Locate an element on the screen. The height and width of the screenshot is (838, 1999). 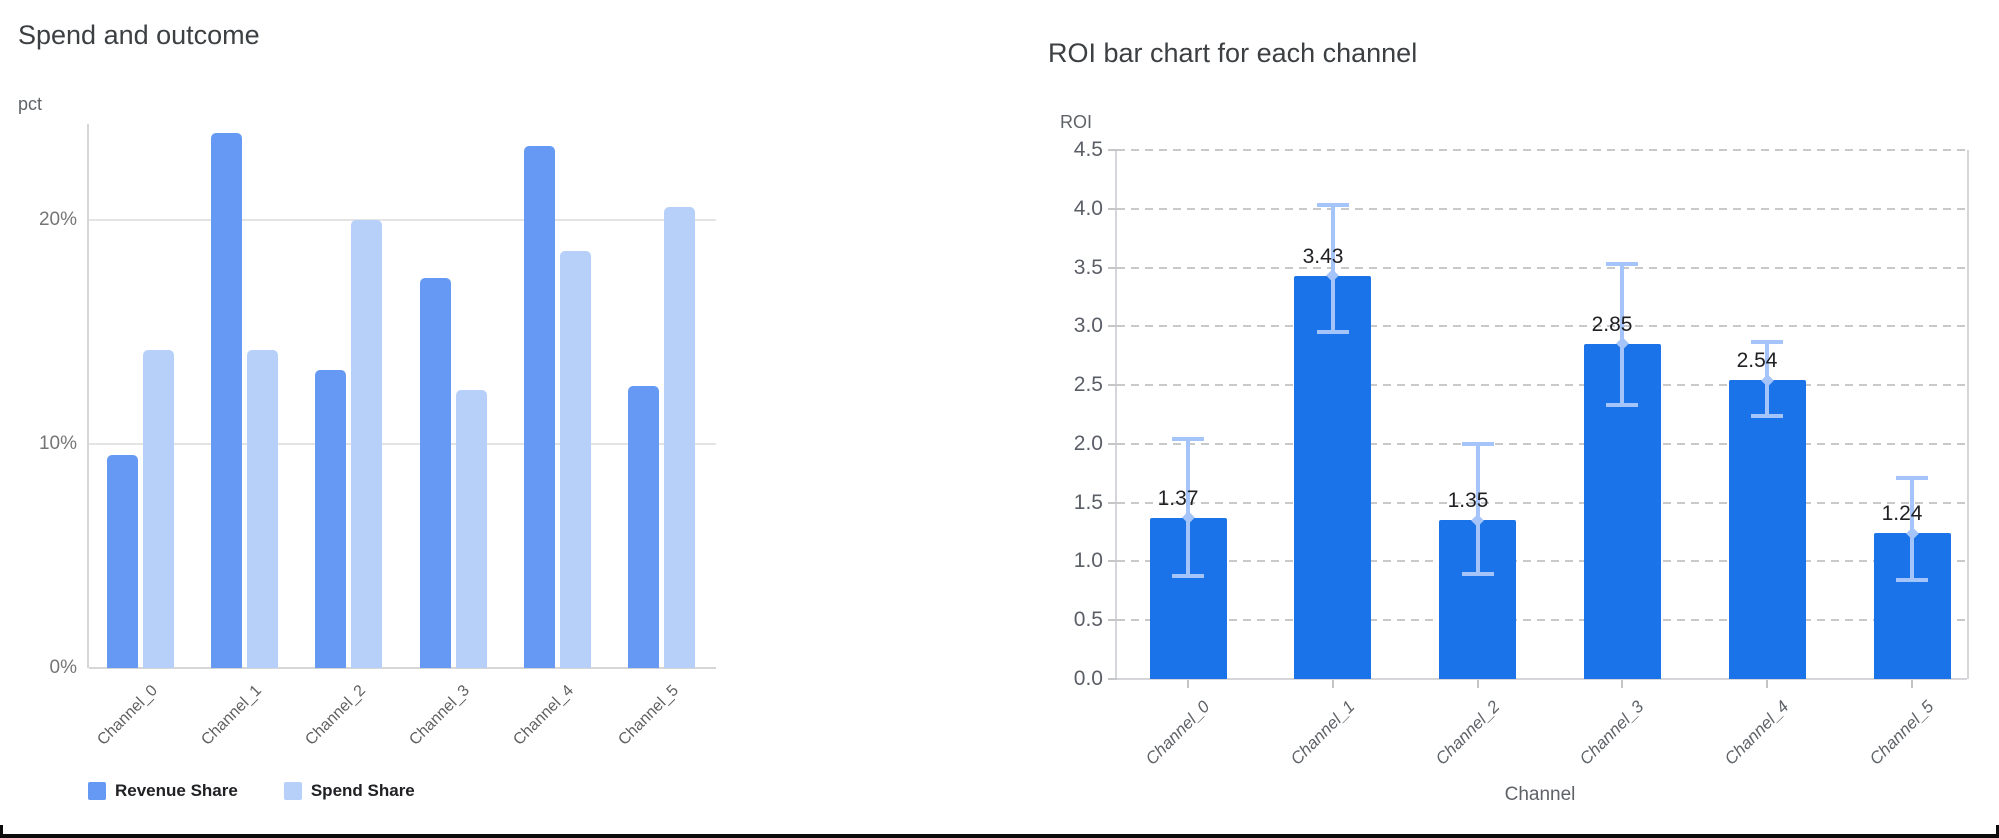
left-ytick-0%: 0% is located at coordinates (63, 667).